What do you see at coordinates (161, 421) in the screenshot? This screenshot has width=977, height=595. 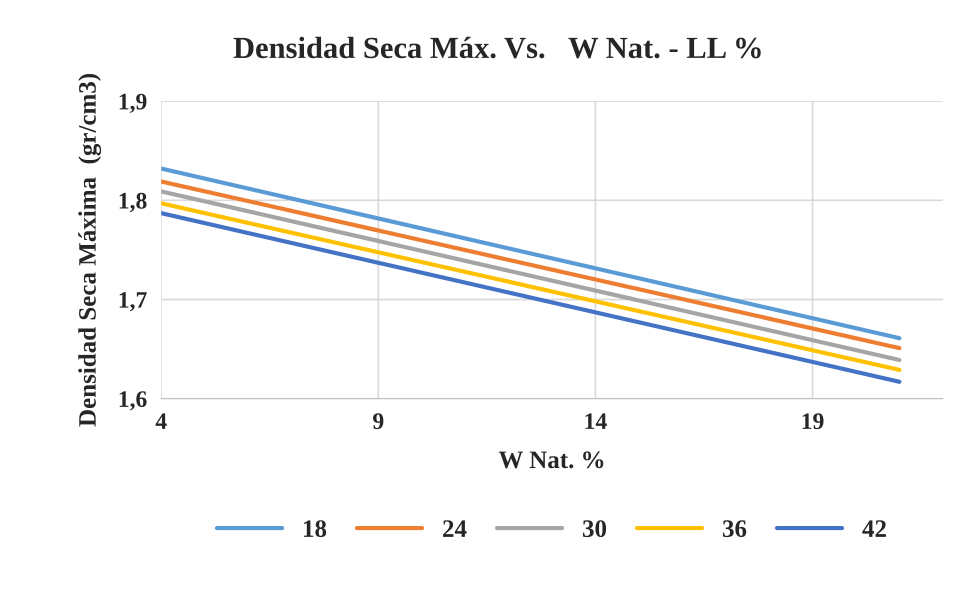 I see `x-tick-label: 4` at bounding box center [161, 421].